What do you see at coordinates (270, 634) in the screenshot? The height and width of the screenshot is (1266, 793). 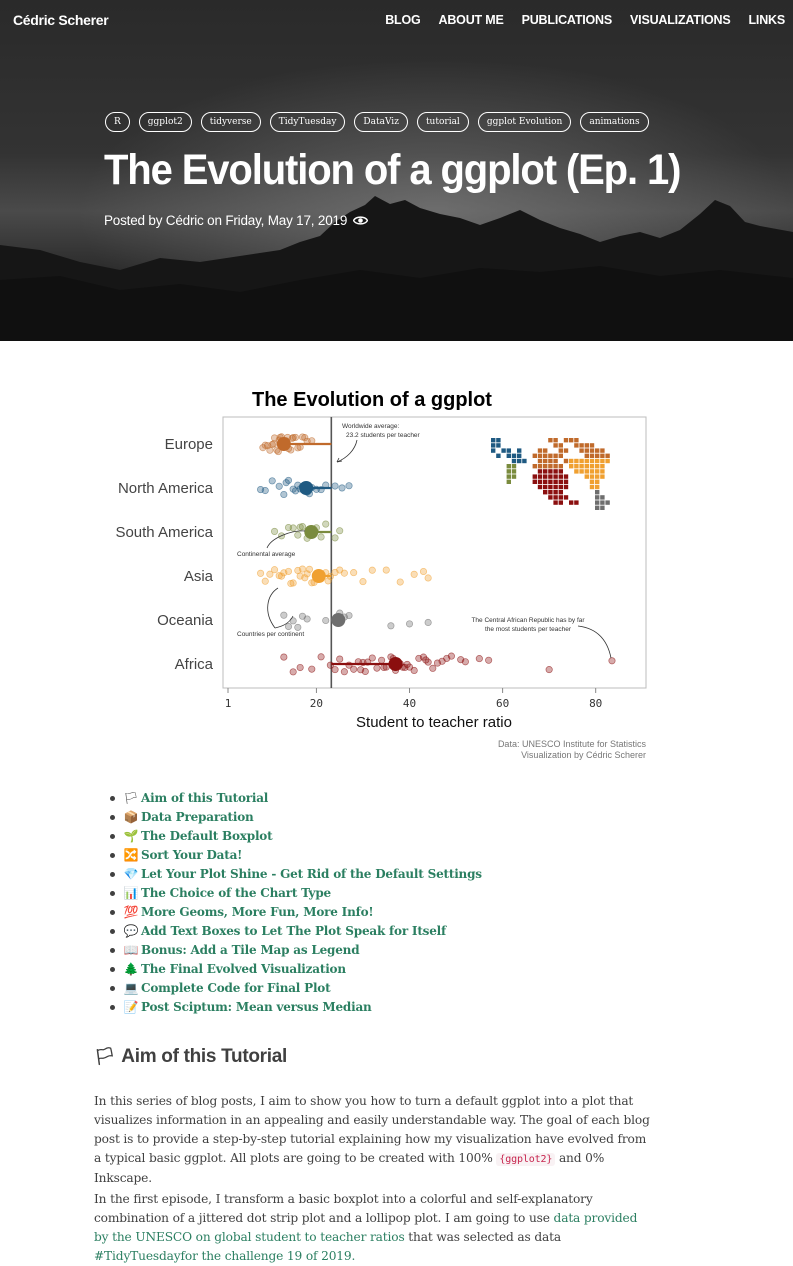 I see `annotation-countries: Countries per continent` at bounding box center [270, 634].